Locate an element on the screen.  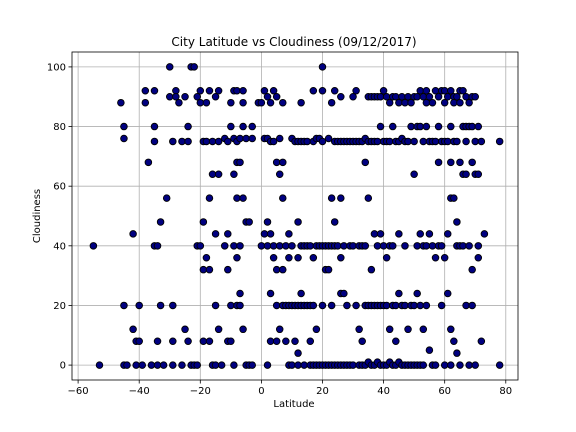
x-tick-label: −40 is located at coordinates (139, 391).